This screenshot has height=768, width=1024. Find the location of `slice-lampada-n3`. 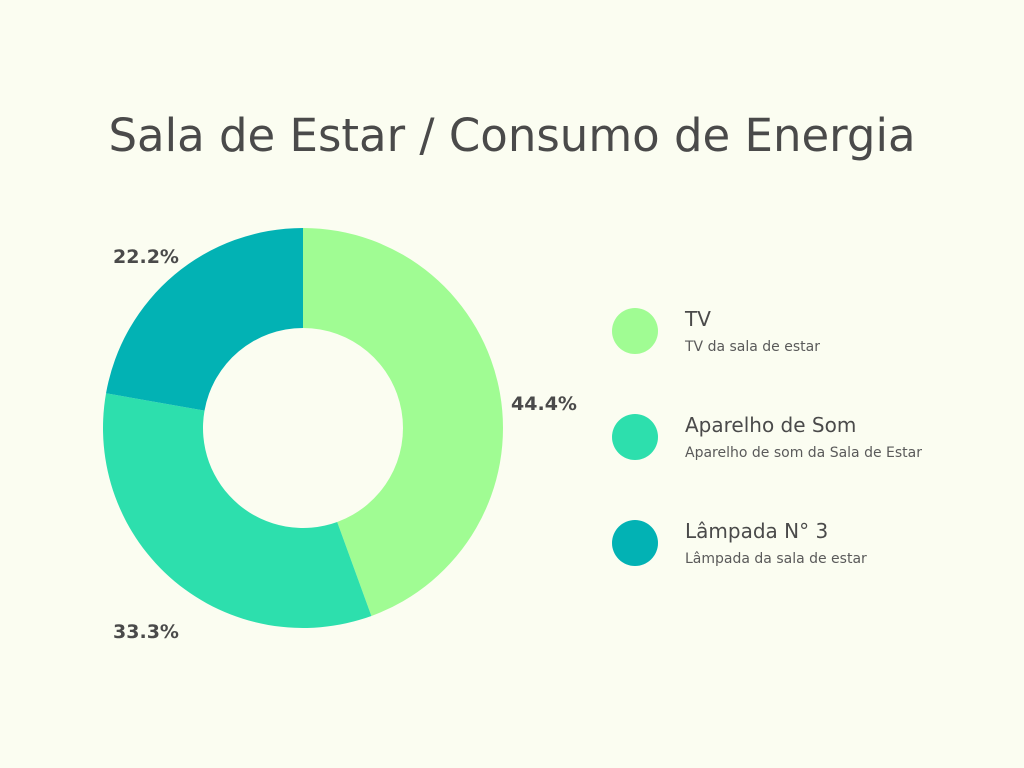

slice-lampada-n3 is located at coordinates (204, 319).